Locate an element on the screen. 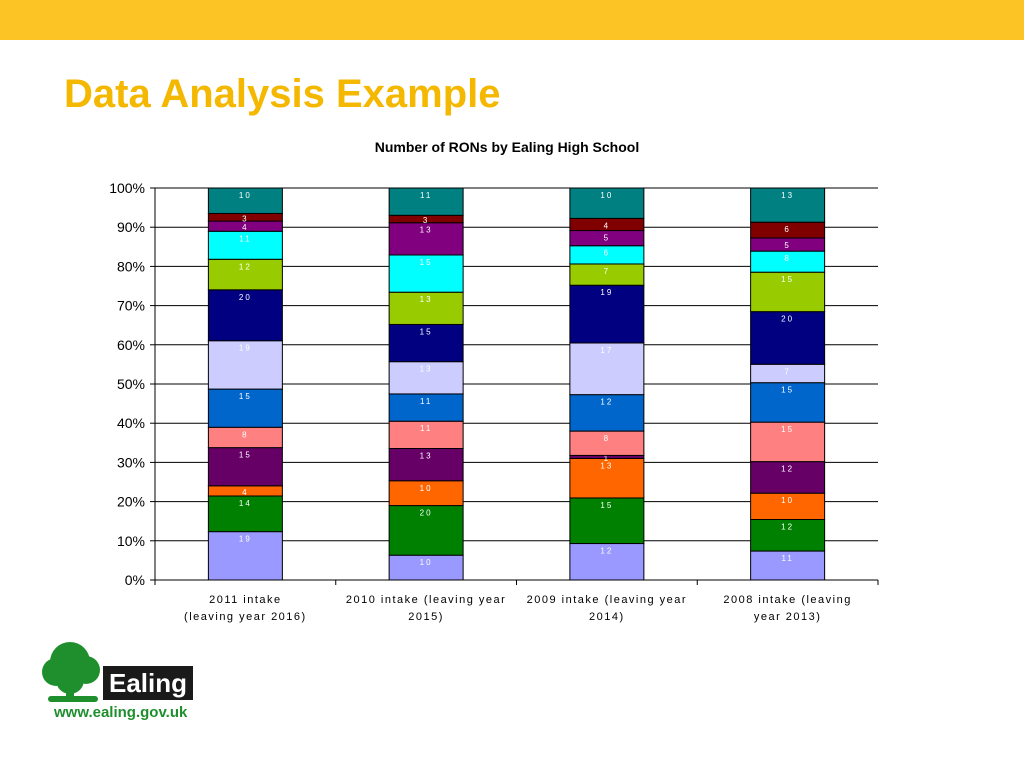 The width and height of the screenshot is (1024, 768). tree-icon is located at coordinates (71, 672).